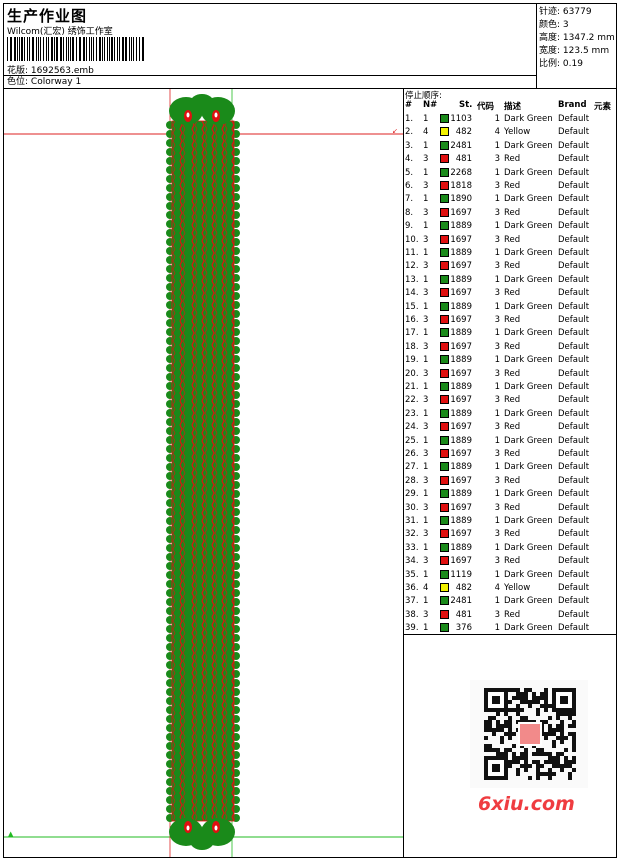  What do you see at coordinates (510, 575) in the screenshot?
I see `table-row: 35. 1 1119 1 Dark Green Default` at bounding box center [510, 575].